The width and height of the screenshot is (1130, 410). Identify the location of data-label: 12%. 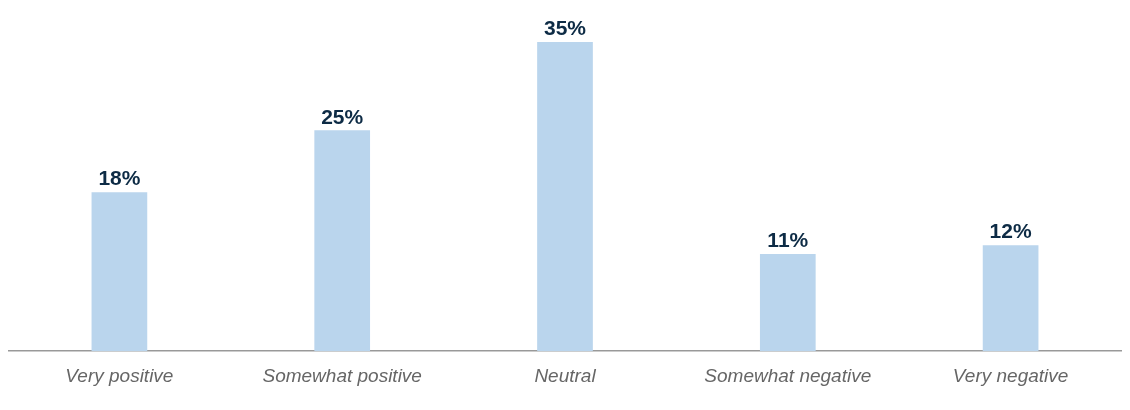
(1010, 231).